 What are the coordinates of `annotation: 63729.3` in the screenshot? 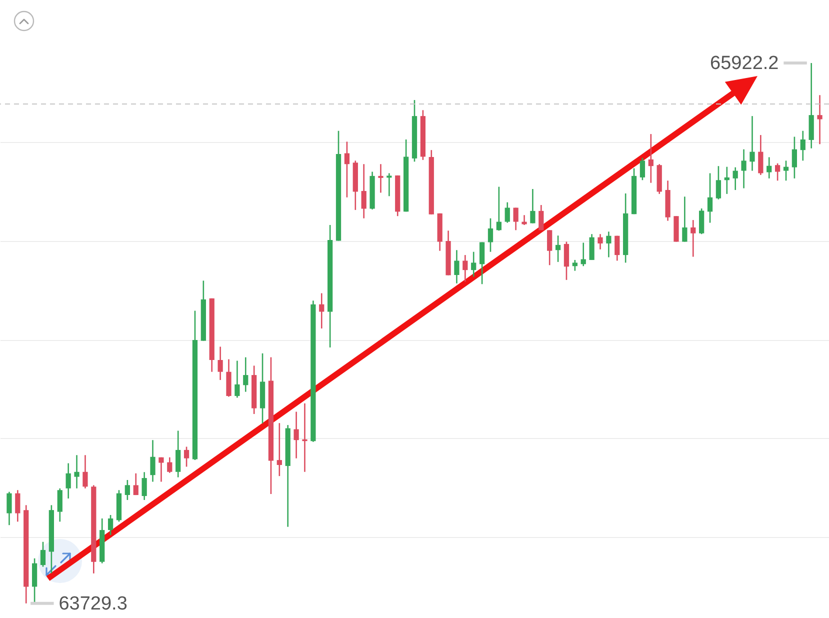 It's located at (93, 603).